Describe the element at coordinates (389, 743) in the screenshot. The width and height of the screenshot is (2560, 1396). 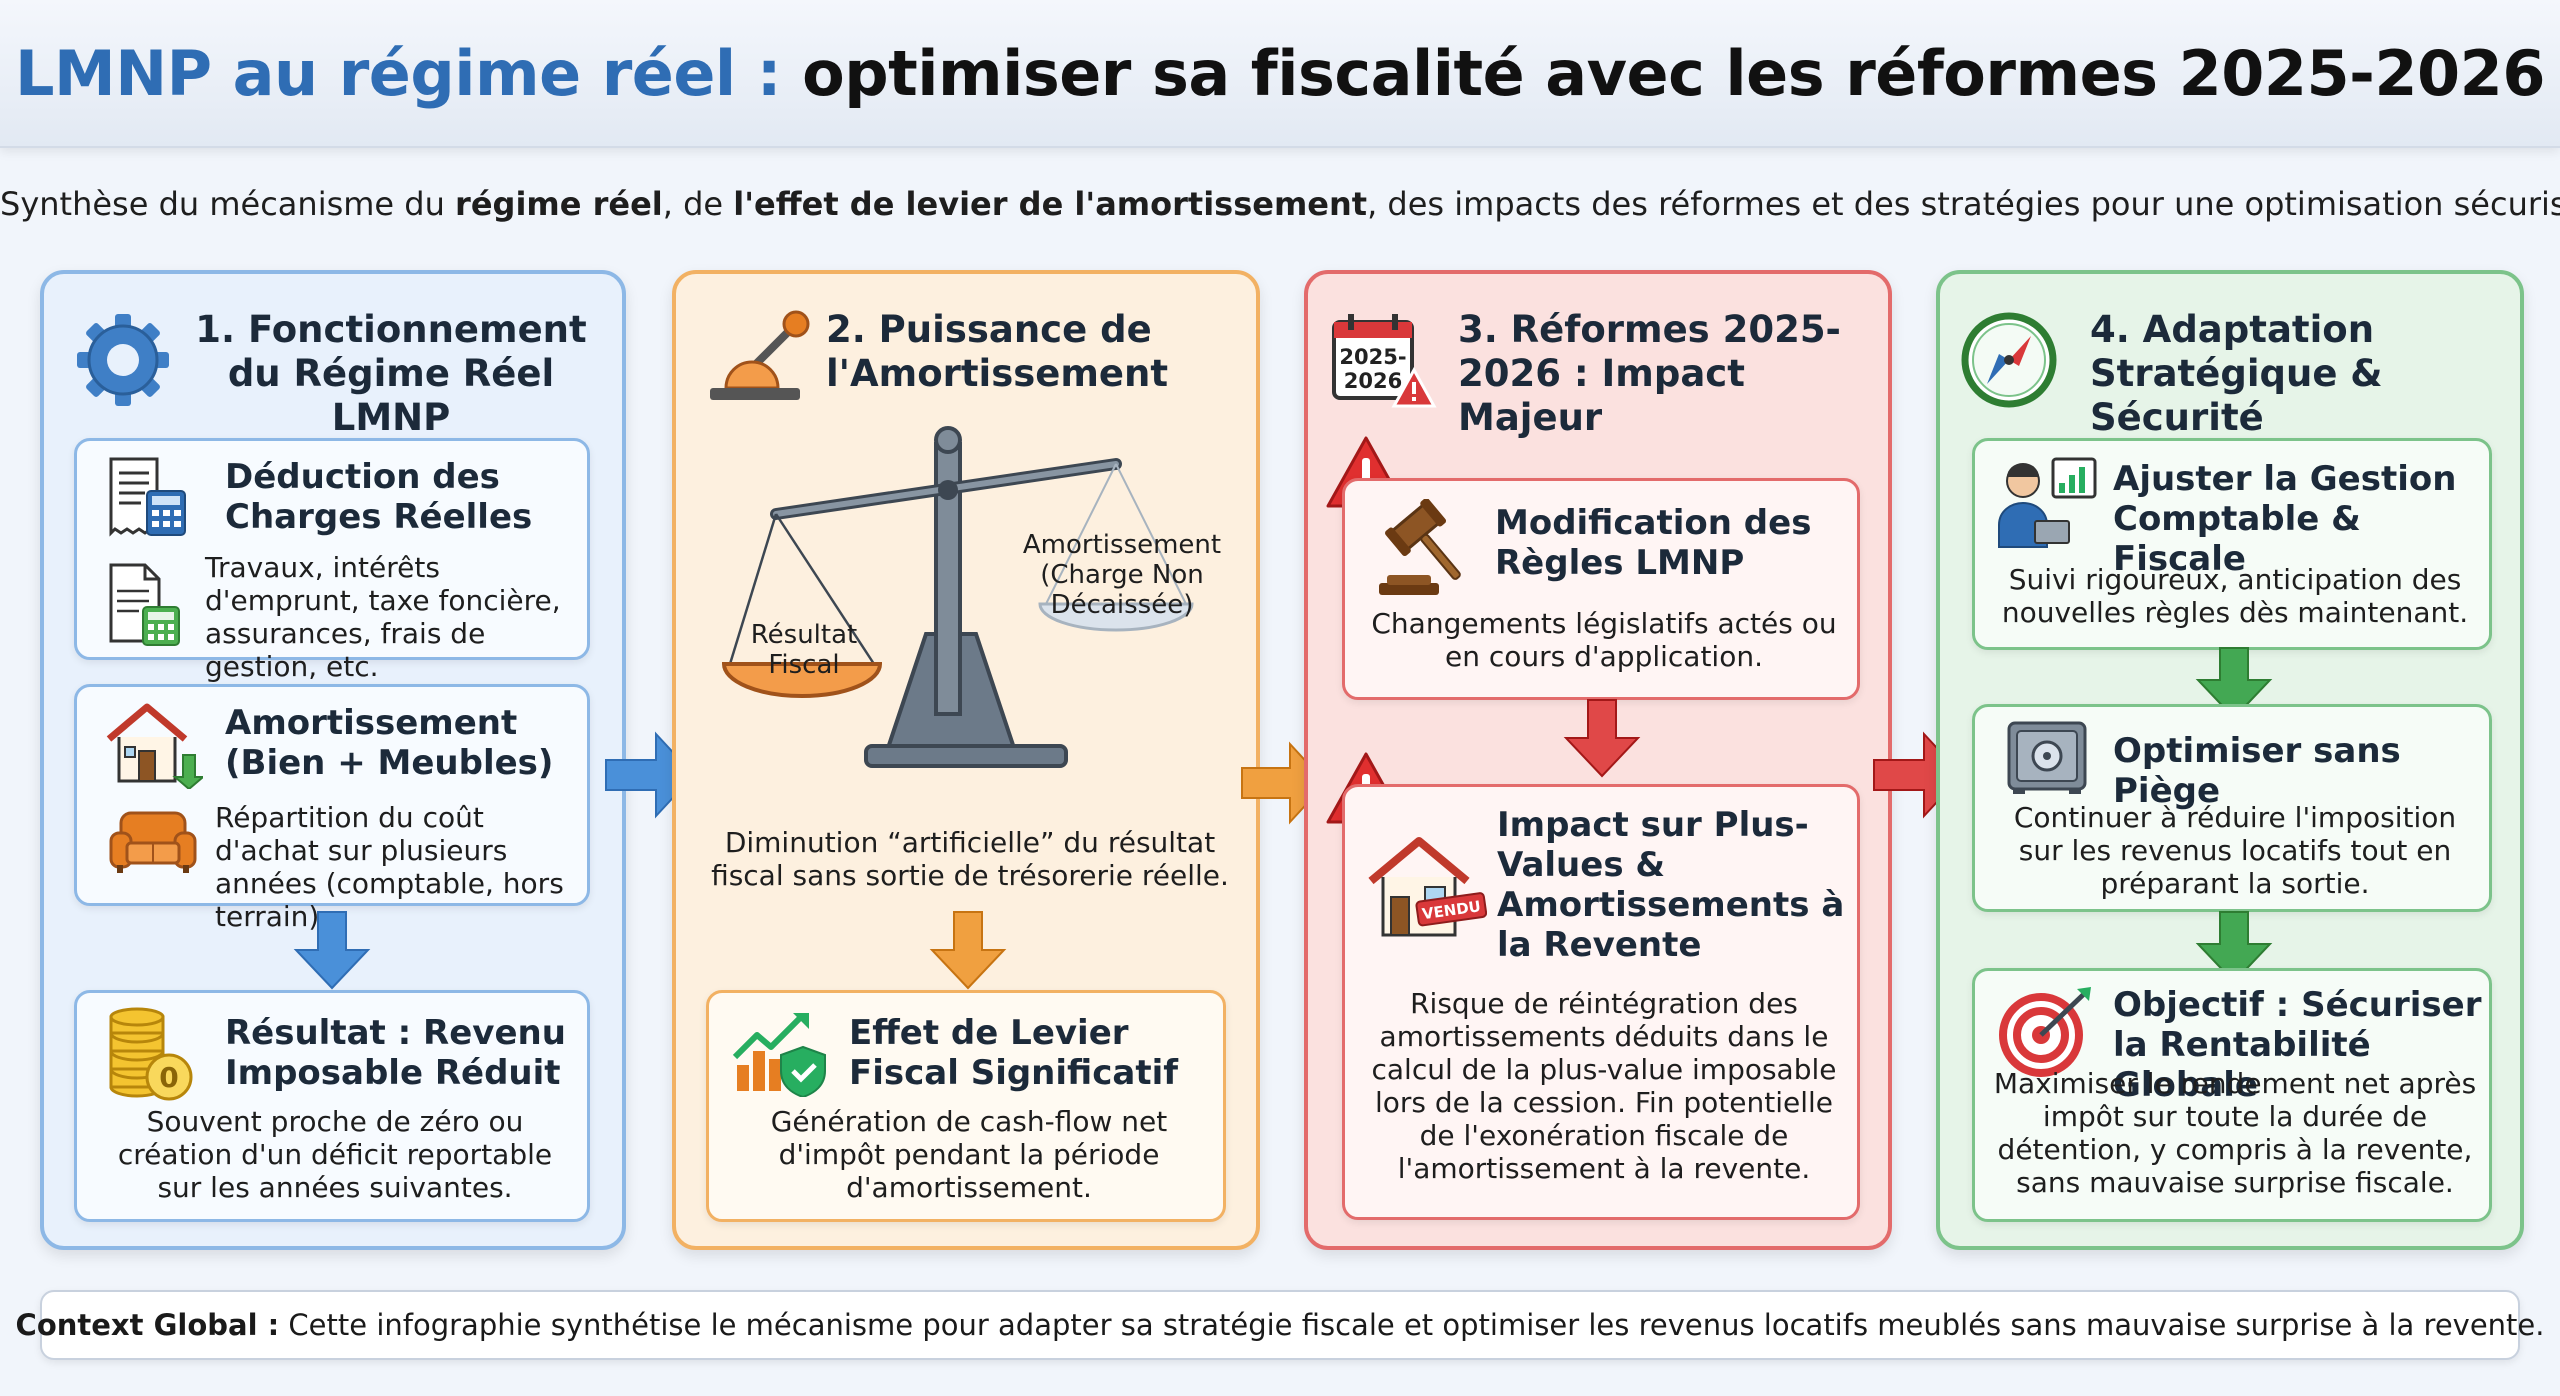
I see `box-title: Amortissement (Bien + Meubles)` at that location.